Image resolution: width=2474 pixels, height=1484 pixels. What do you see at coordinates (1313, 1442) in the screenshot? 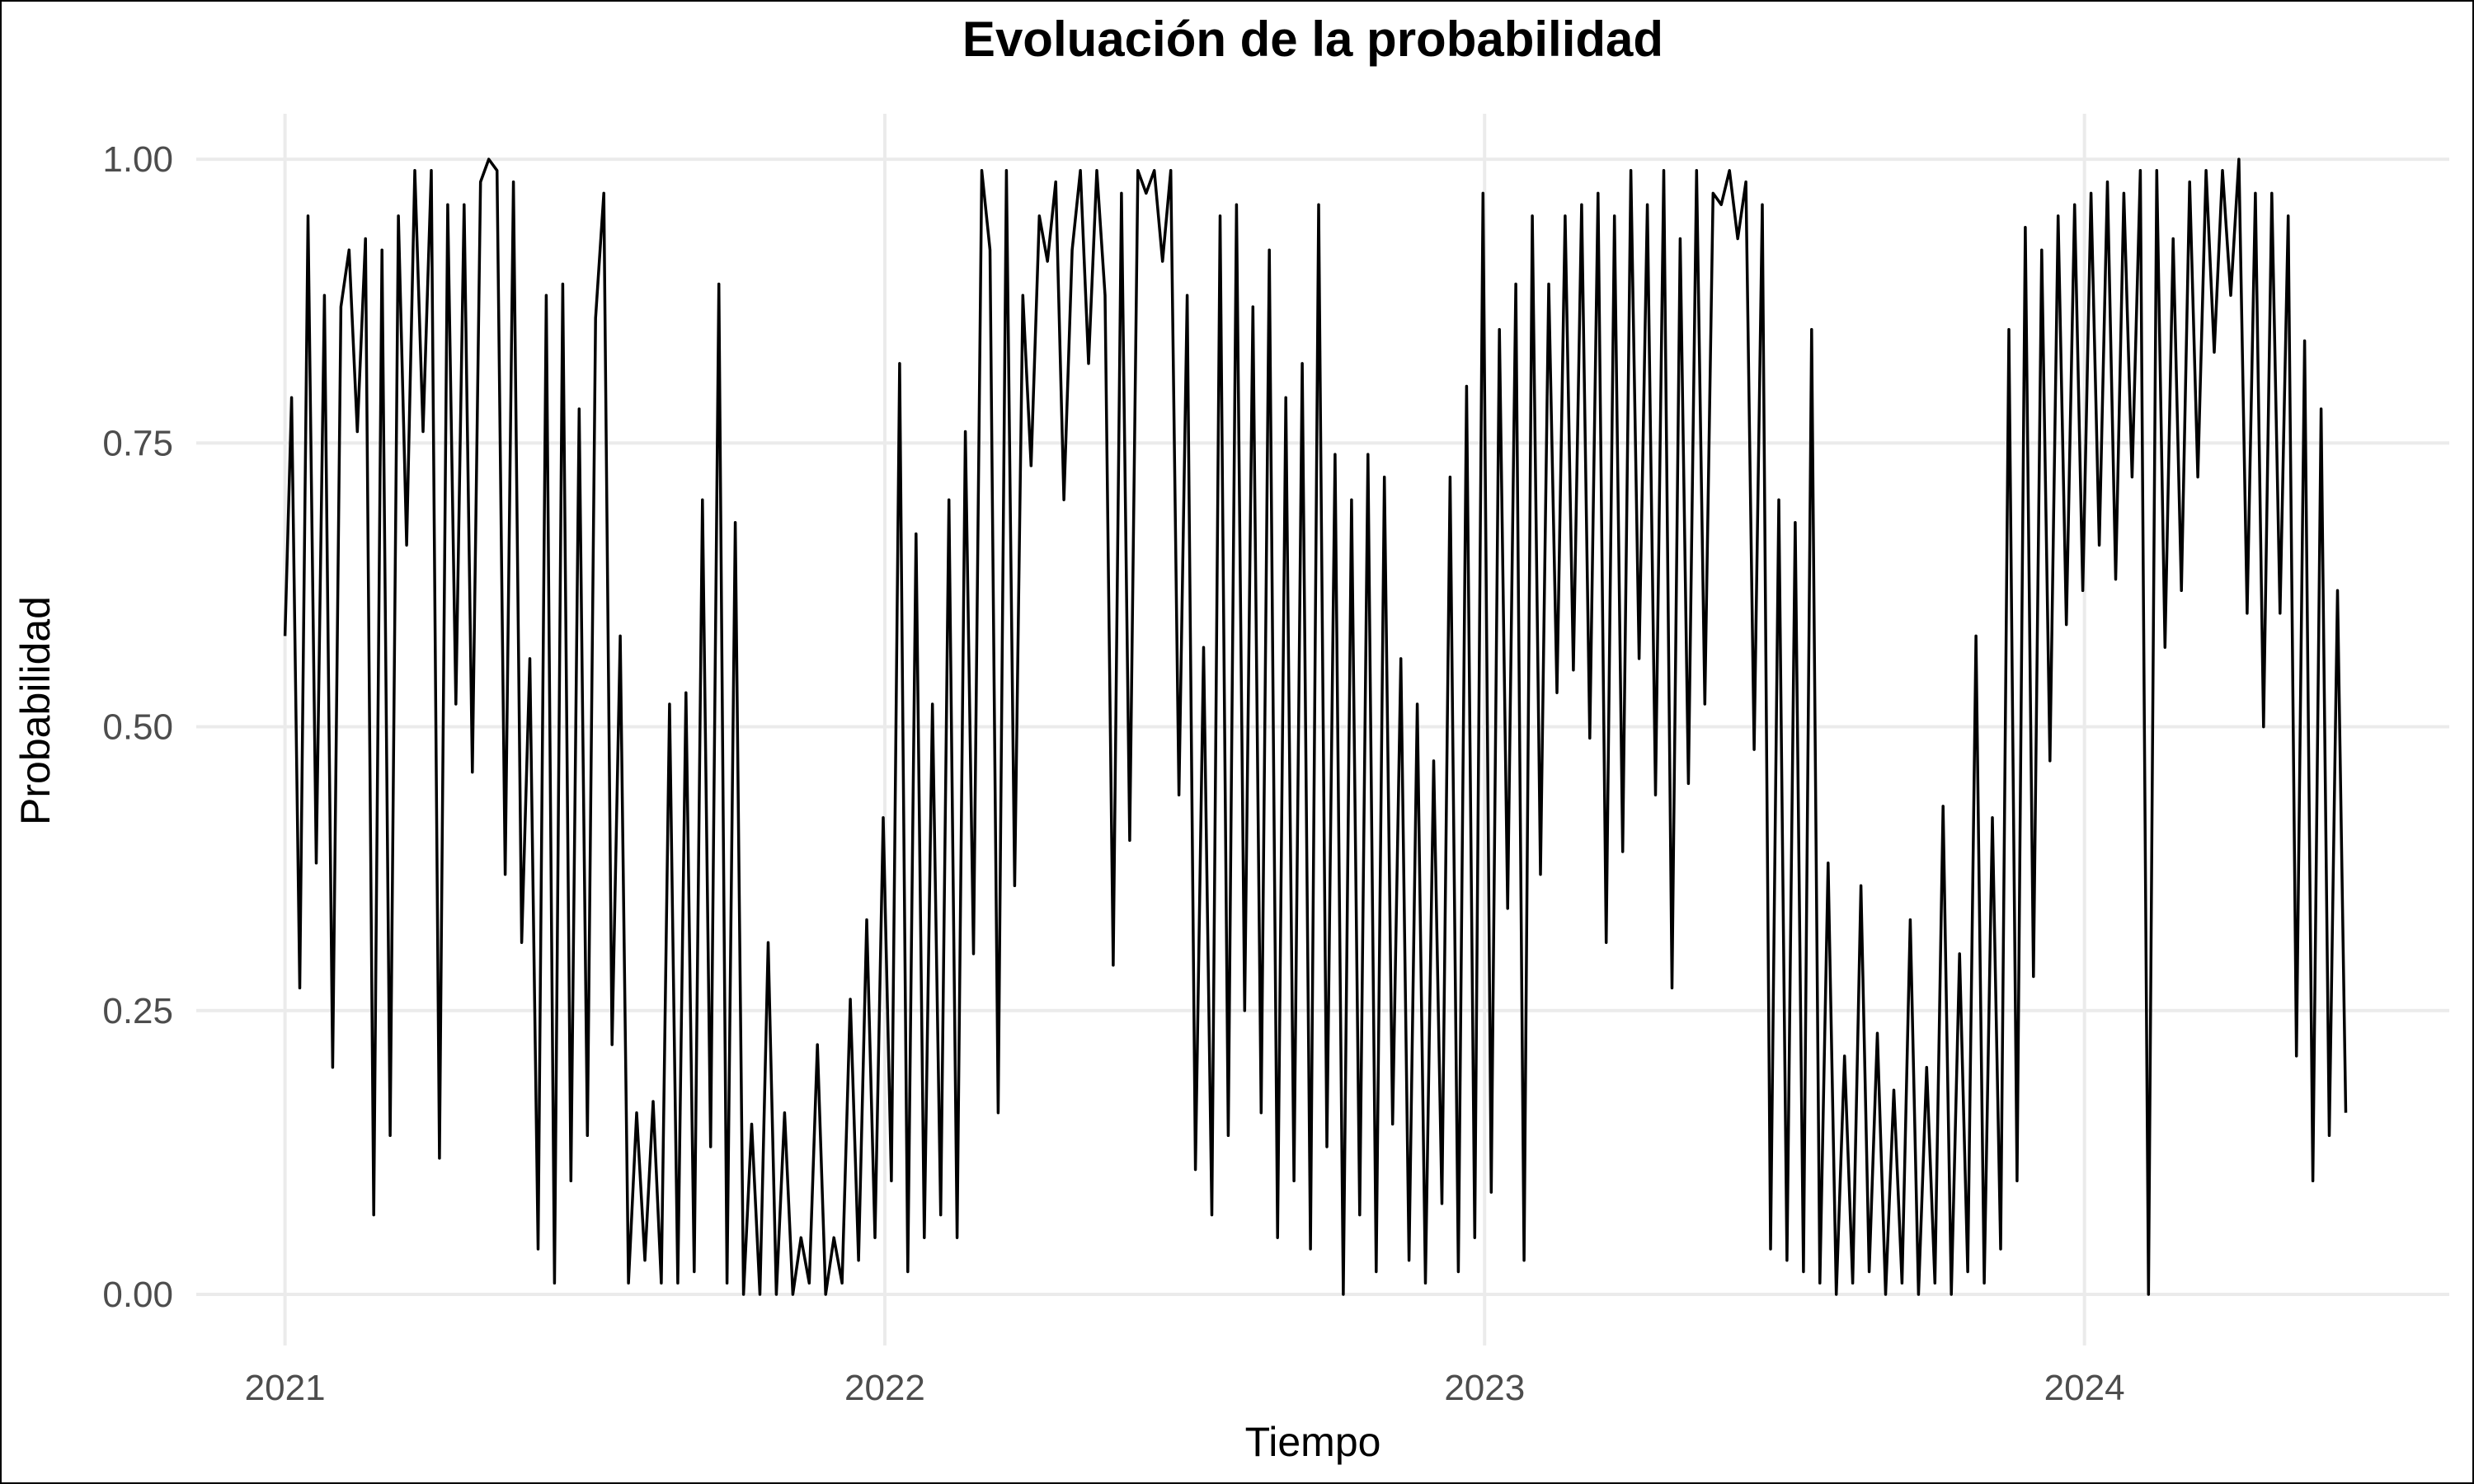
I see `x-axis-title: Tiempo` at bounding box center [1313, 1442].